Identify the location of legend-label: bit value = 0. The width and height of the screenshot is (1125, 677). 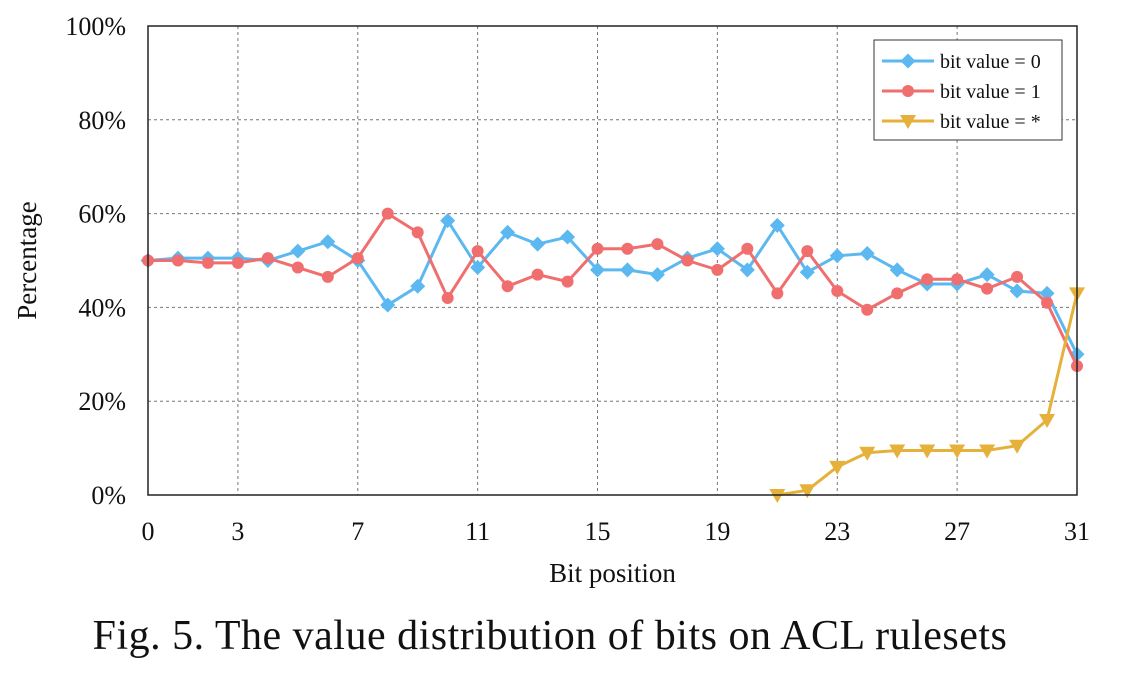
(990, 62).